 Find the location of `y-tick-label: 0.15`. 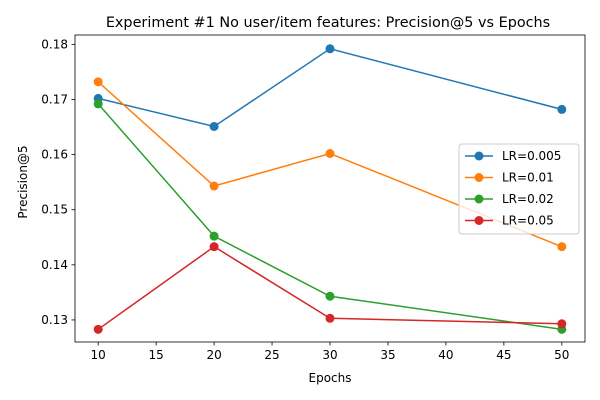

y-tick-label: 0.15 is located at coordinates (54, 210).